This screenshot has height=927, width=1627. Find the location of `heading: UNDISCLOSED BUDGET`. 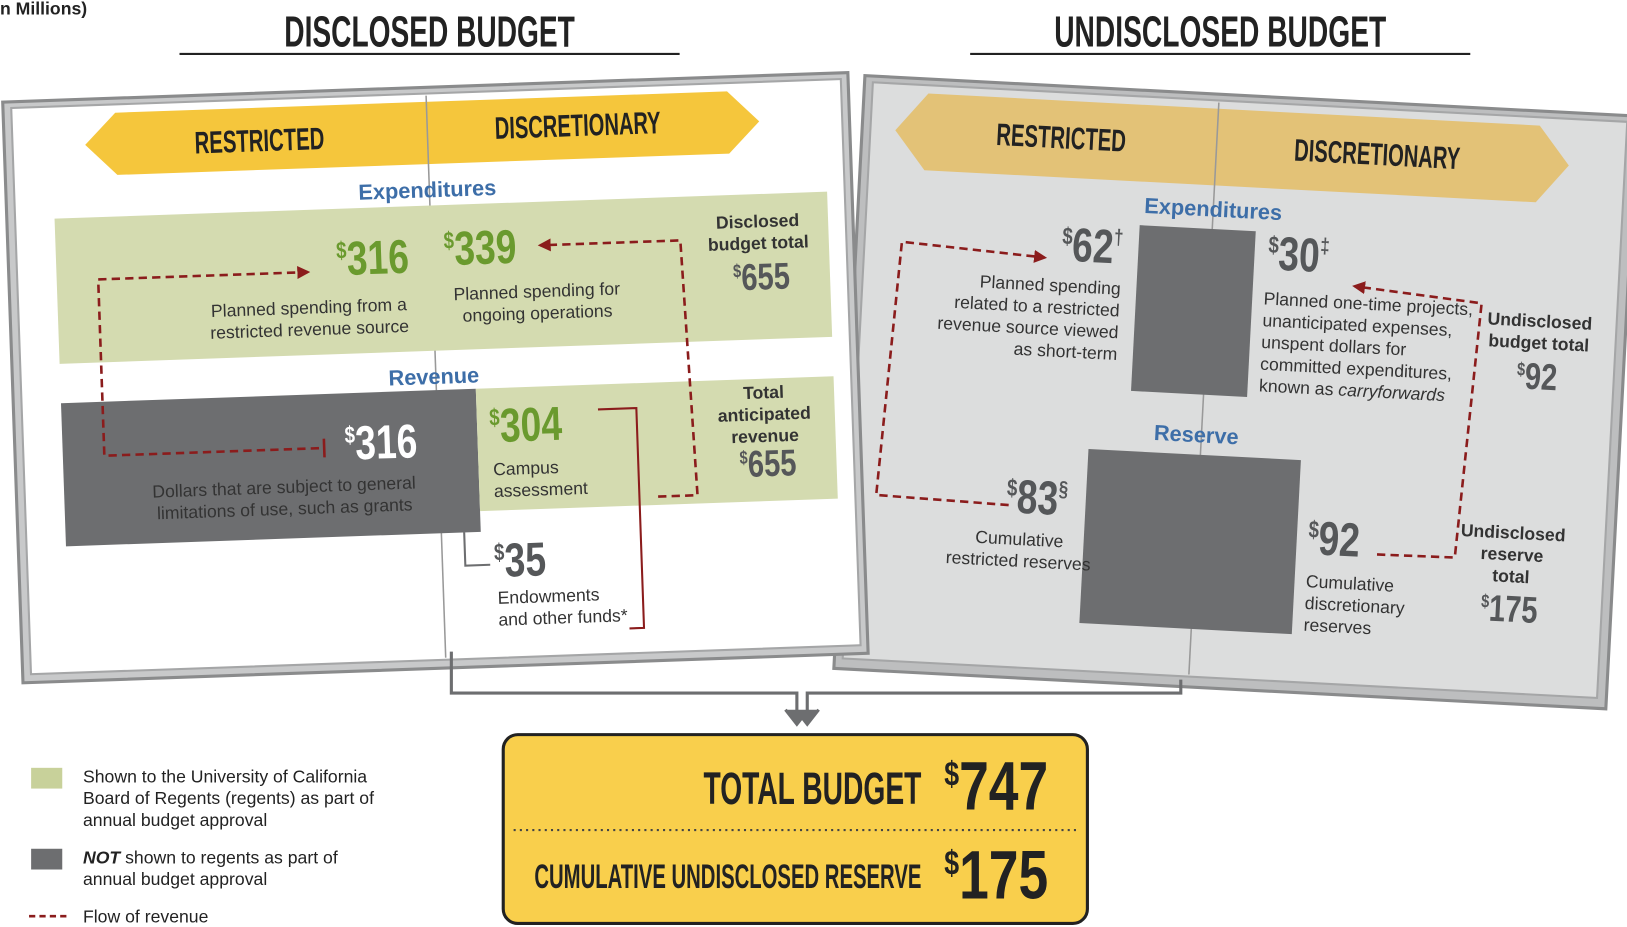

heading: UNDISCLOSED BUDGET is located at coordinates (1220, 33).